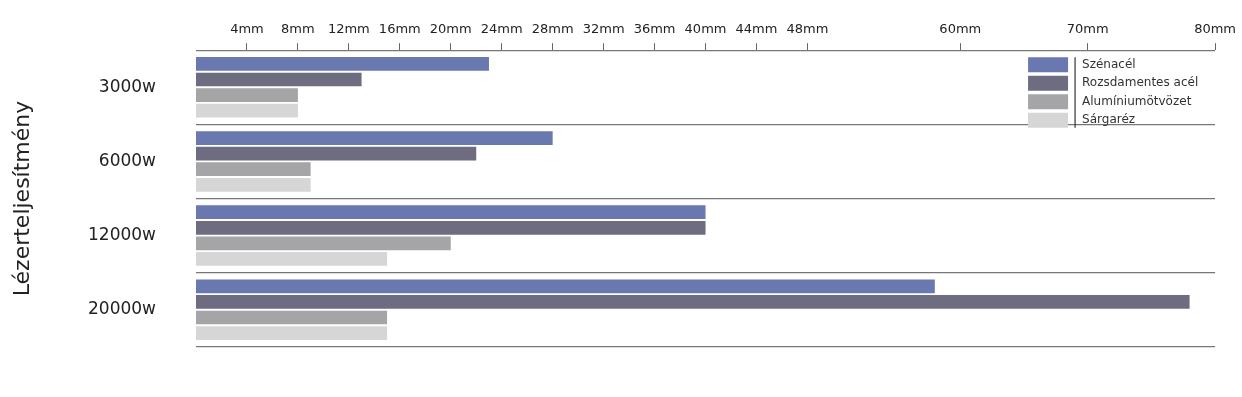 The height and width of the screenshot is (397, 1242). Describe the element at coordinates (450, 28) in the screenshot. I see `x-tick-label: 20mm` at that location.